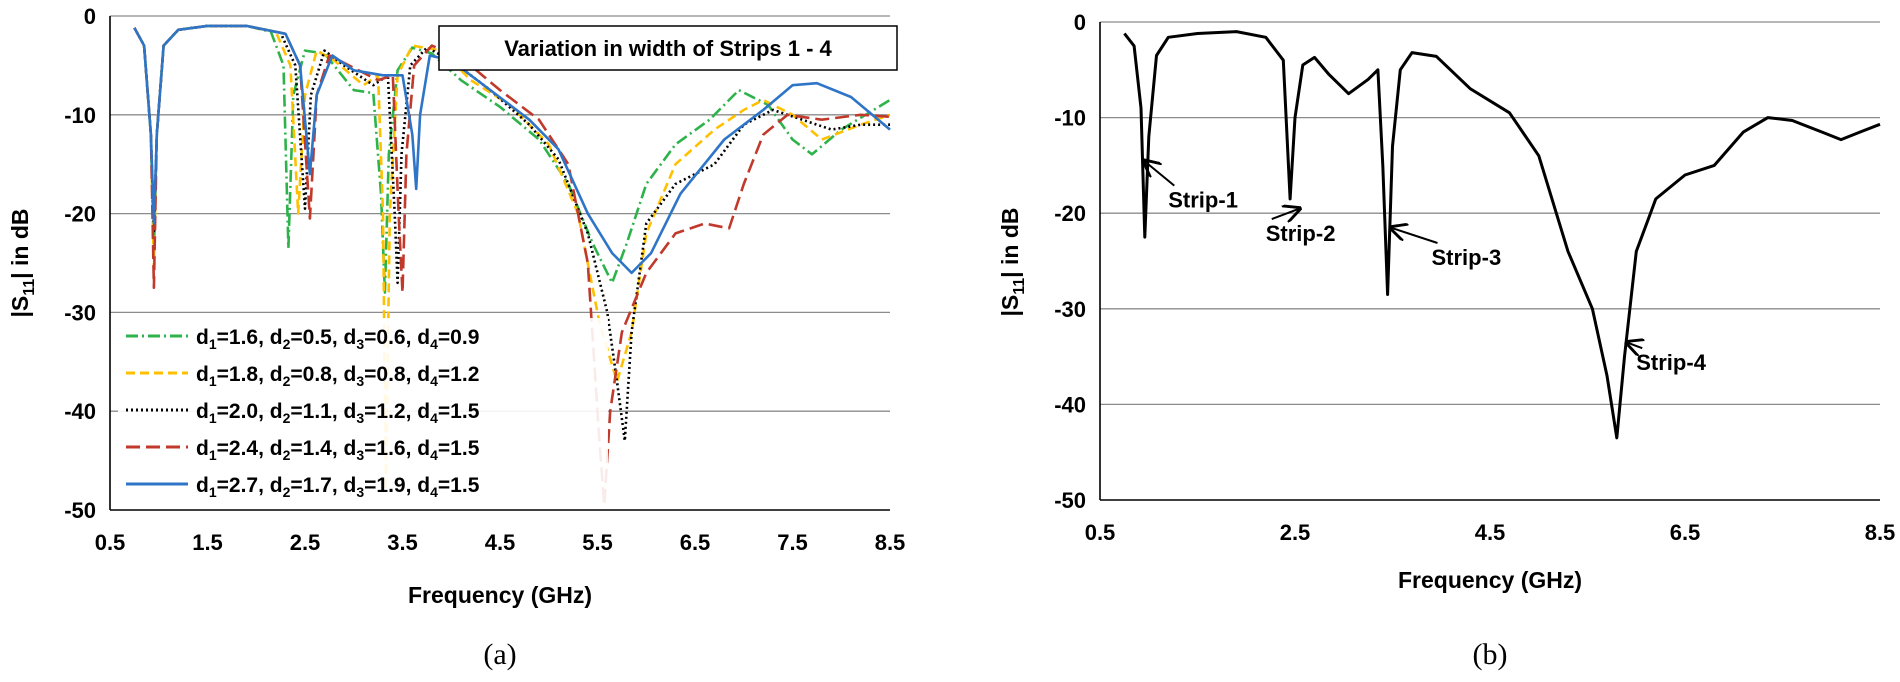 The image size is (1900, 682). Describe the element at coordinates (695, 542) in the screenshot. I see `panel-a-x-tick-label: 6.5` at that location.